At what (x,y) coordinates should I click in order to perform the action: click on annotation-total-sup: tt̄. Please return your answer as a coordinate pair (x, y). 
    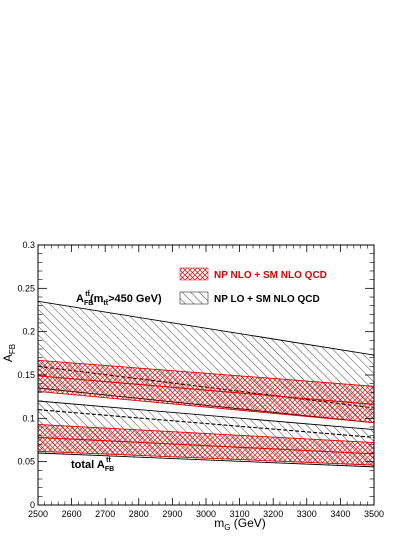
    Looking at the image, I should click on (108, 459).